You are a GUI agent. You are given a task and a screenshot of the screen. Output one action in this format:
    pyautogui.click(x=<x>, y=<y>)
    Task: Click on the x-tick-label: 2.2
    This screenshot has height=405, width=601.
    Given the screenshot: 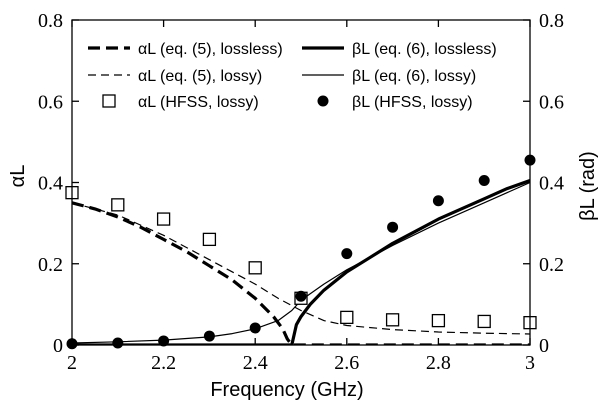 What is the action you would take?
    pyautogui.click(x=163, y=363)
    